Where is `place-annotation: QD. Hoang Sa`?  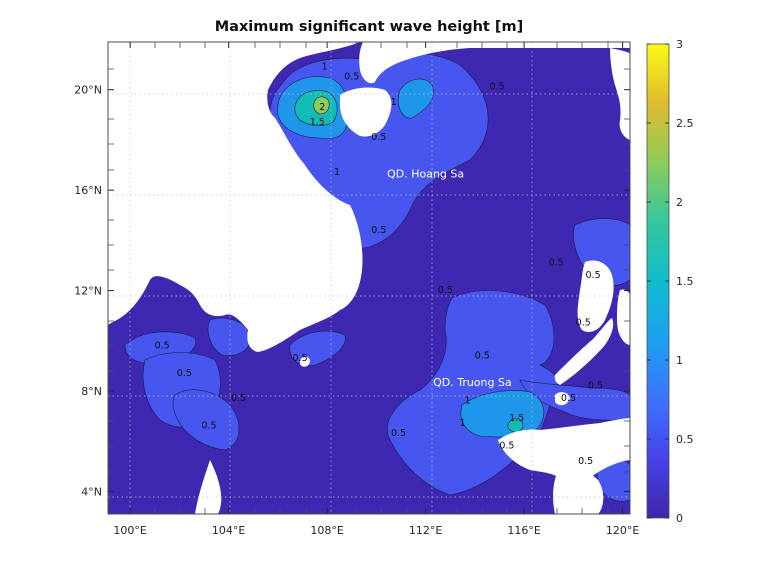
place-annotation: QD. Hoang Sa is located at coordinates (425, 174).